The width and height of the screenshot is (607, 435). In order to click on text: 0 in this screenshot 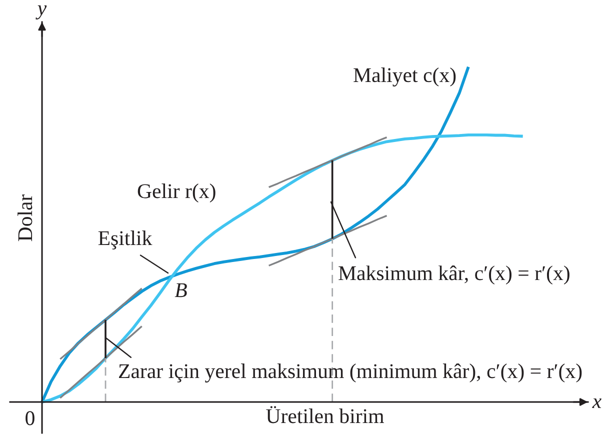, I will do `click(30, 418)`.